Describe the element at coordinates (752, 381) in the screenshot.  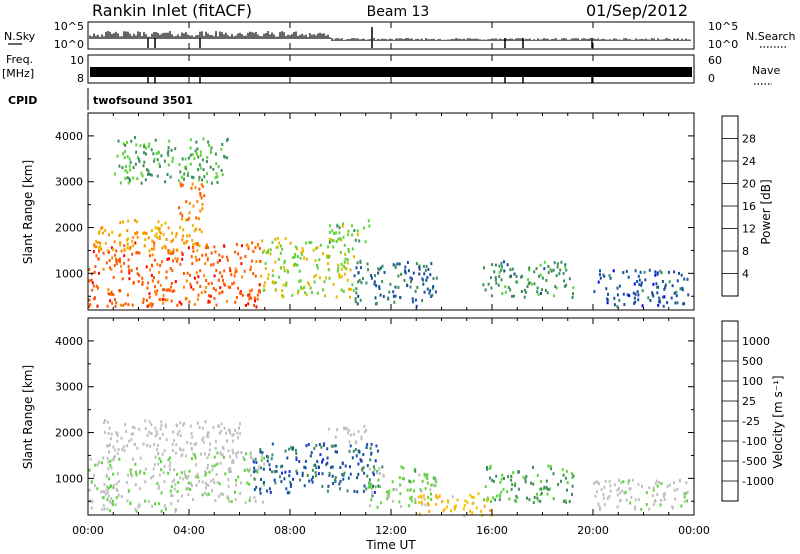
I see `colorbar-tick-label: 100` at that location.